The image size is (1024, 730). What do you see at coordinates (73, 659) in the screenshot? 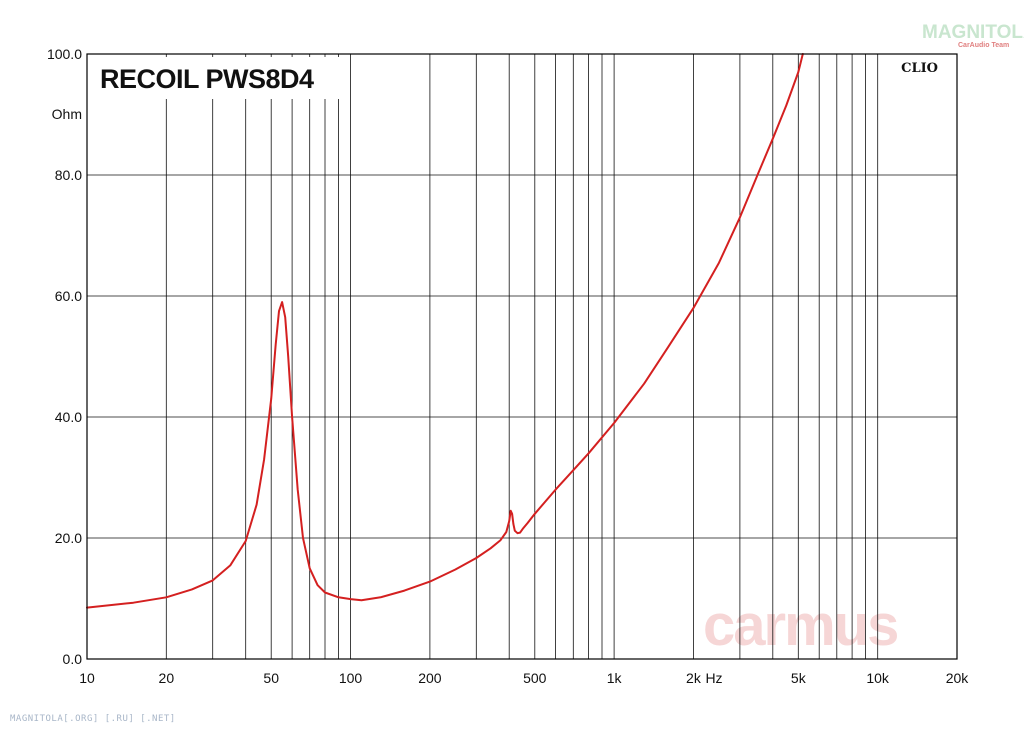
I see `y-tick-label: 0.0` at bounding box center [73, 659].